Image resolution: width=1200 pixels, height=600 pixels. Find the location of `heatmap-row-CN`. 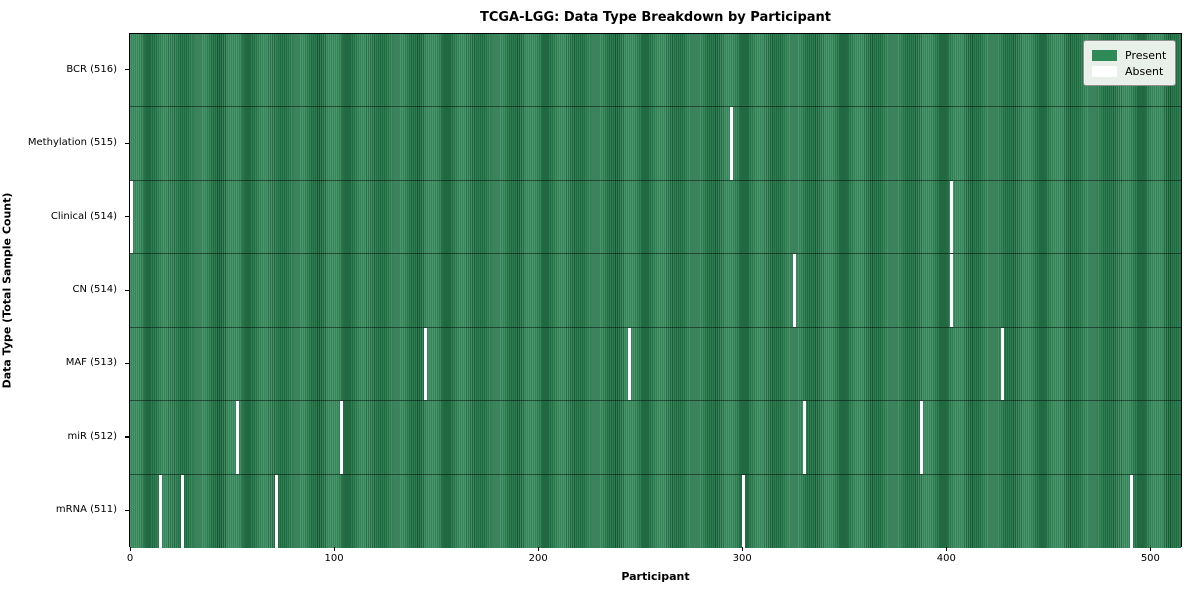

heatmap-row-CN is located at coordinates (655, 291).